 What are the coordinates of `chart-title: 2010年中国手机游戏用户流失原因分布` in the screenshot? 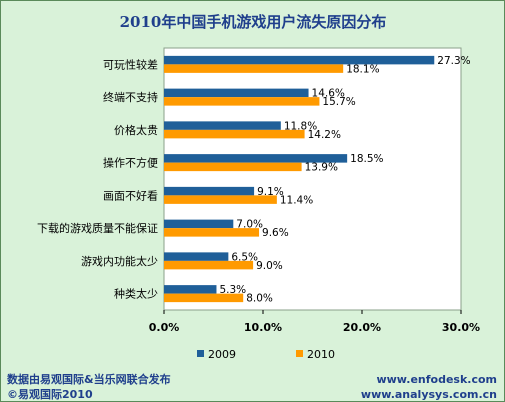 It's located at (253, 22).